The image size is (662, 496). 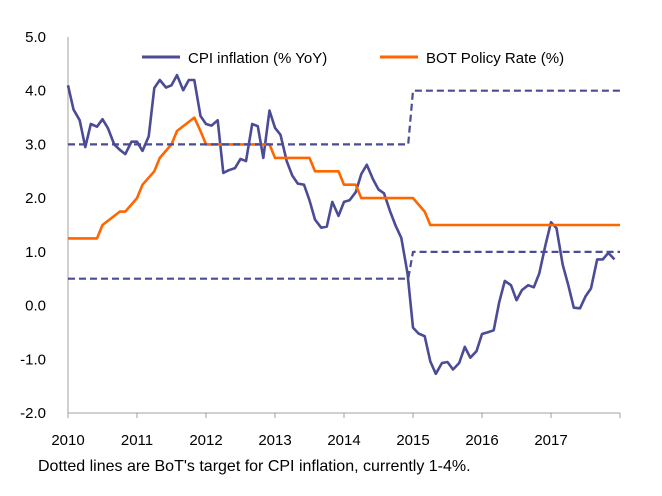 What do you see at coordinates (35, 91) in the screenshot?
I see `y-tick-label: 4.0` at bounding box center [35, 91].